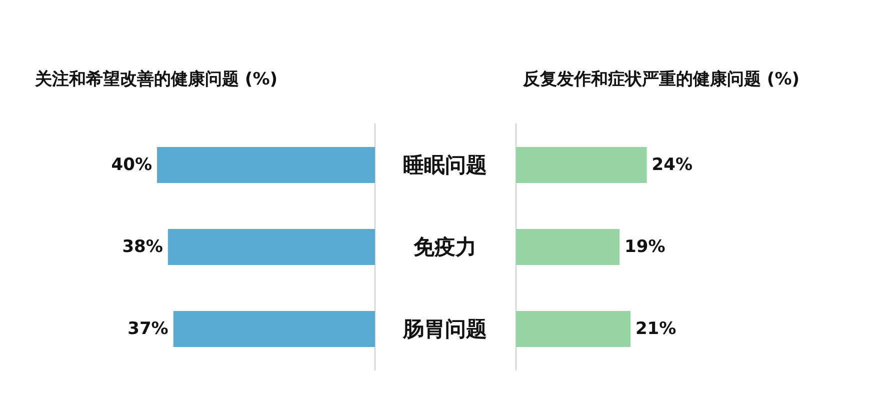 The image size is (893, 398). I want to click on y-tick-label: 肠胃问题, so click(444, 329).